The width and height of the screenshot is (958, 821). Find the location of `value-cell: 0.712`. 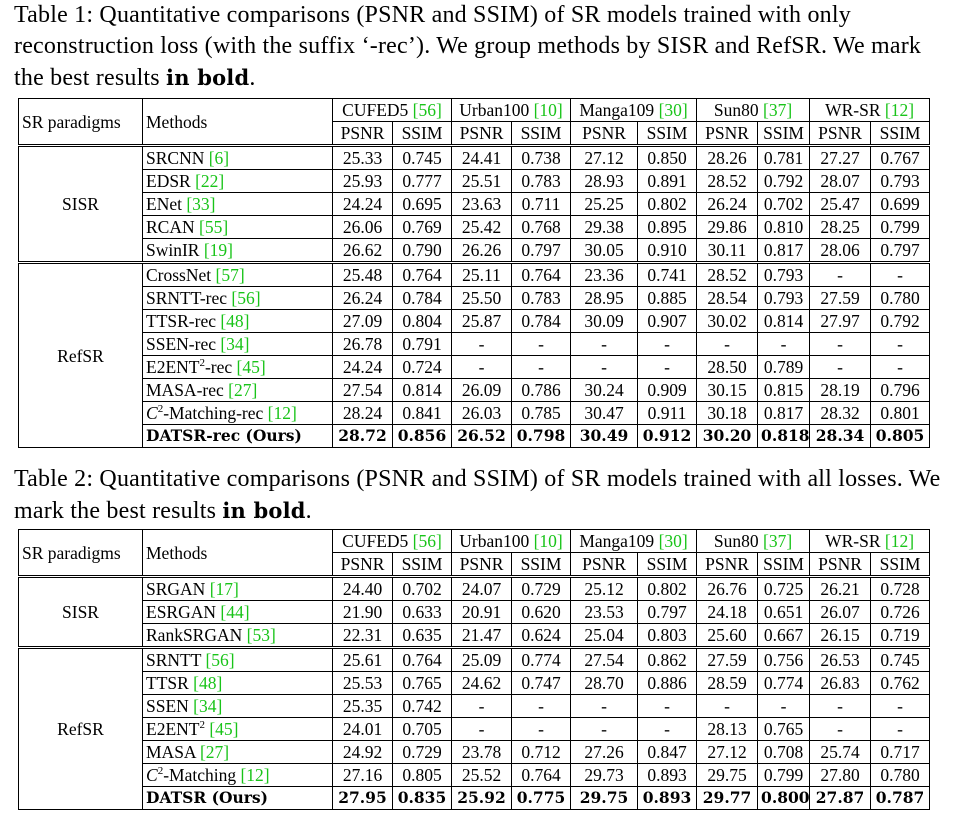

value-cell: 0.712 is located at coordinates (541, 752).